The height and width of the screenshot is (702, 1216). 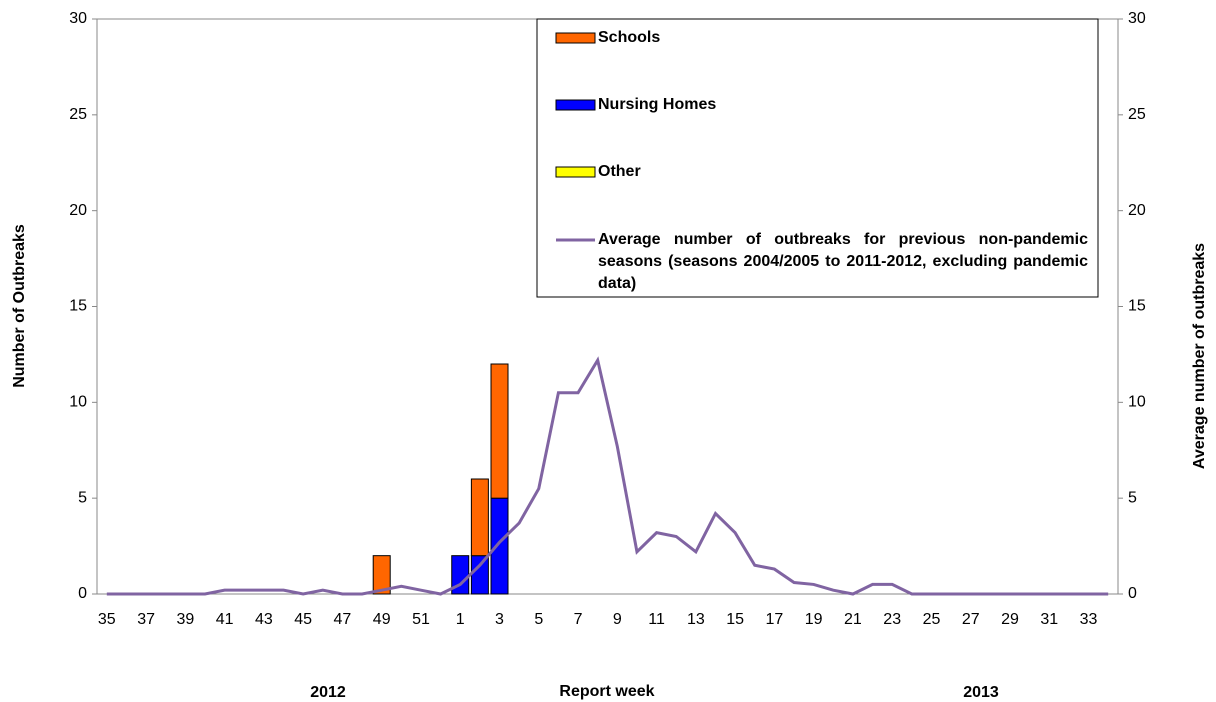 What do you see at coordinates (1049, 619) in the screenshot?
I see `x-tick-label: 31` at bounding box center [1049, 619].